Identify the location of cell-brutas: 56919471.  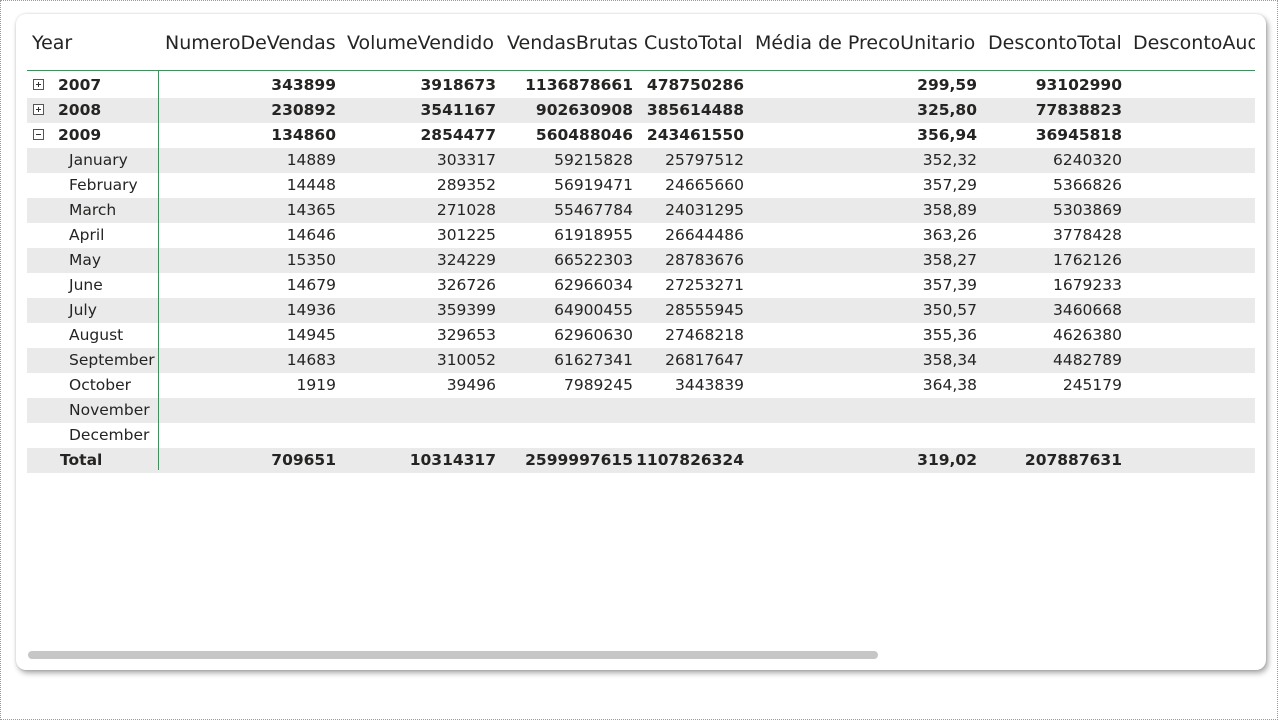
(593, 185).